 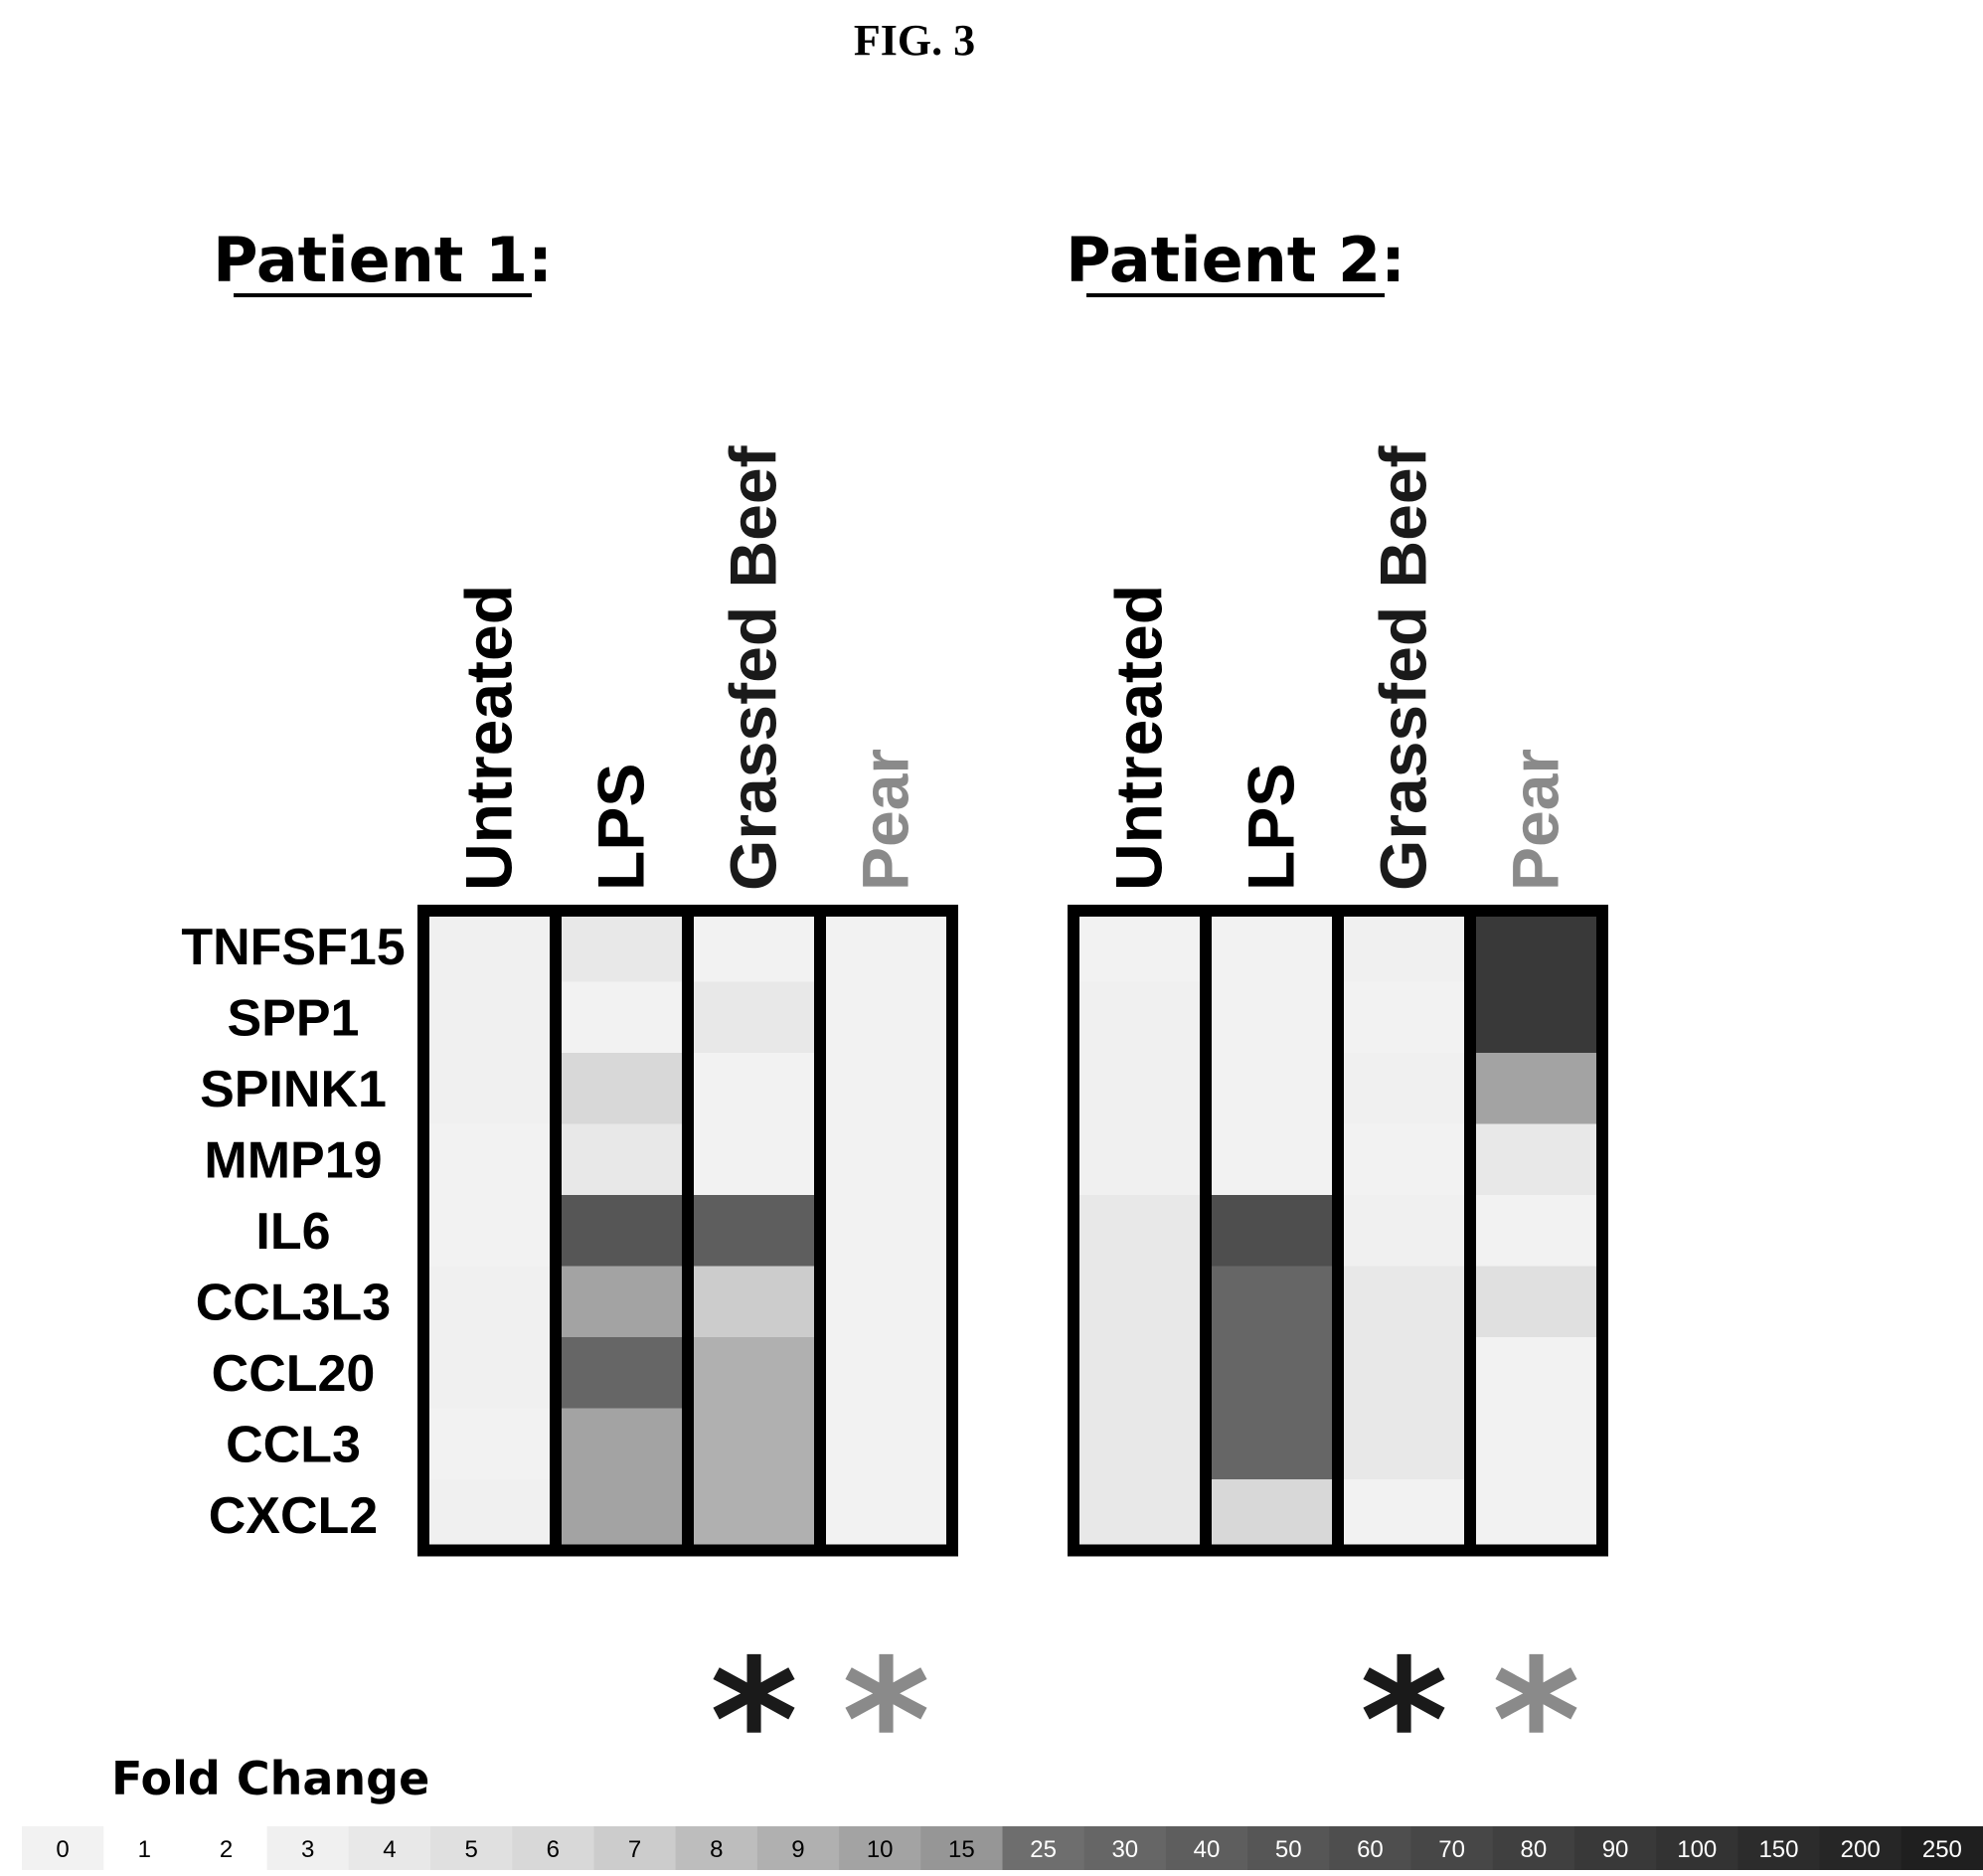 I want to click on legend-tick-label: 80, so click(x=1534, y=1849).